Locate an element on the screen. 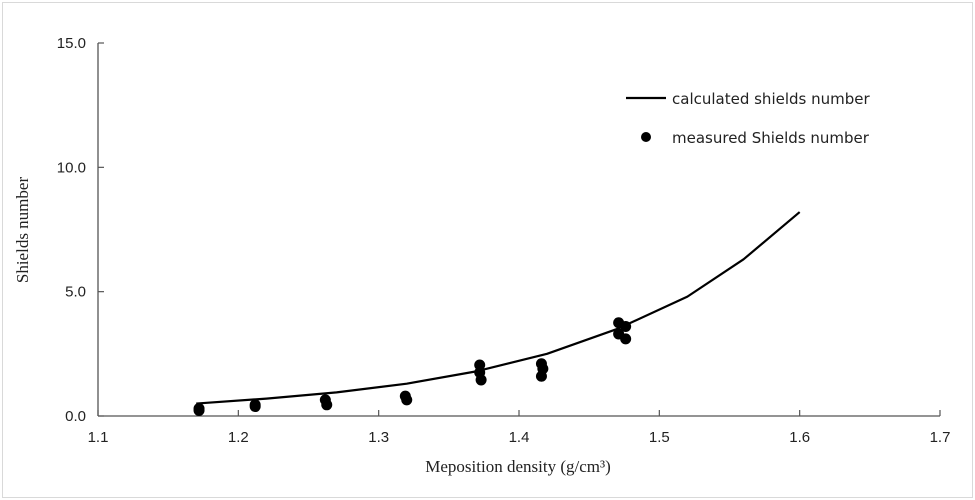 The height and width of the screenshot is (500, 975). x-tick-label: 1.7 is located at coordinates (940, 437).